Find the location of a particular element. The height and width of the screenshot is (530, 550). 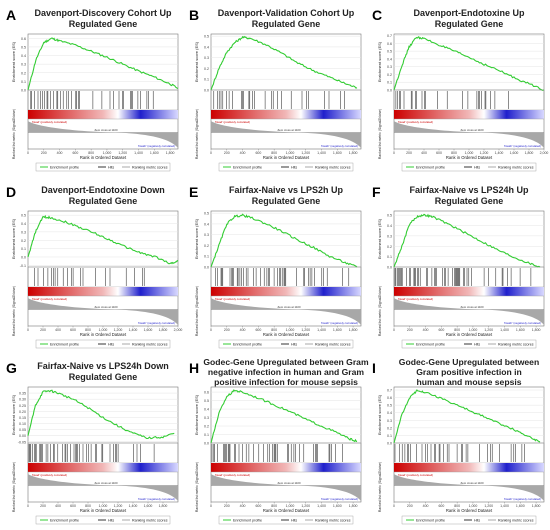

hits-frame is located at coordinates (286, 453).